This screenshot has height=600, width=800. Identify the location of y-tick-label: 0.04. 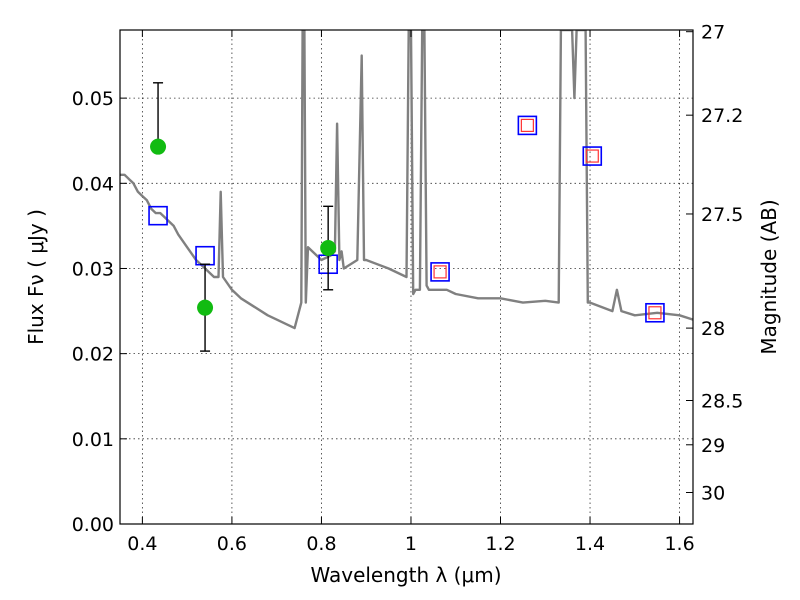
(93, 184).